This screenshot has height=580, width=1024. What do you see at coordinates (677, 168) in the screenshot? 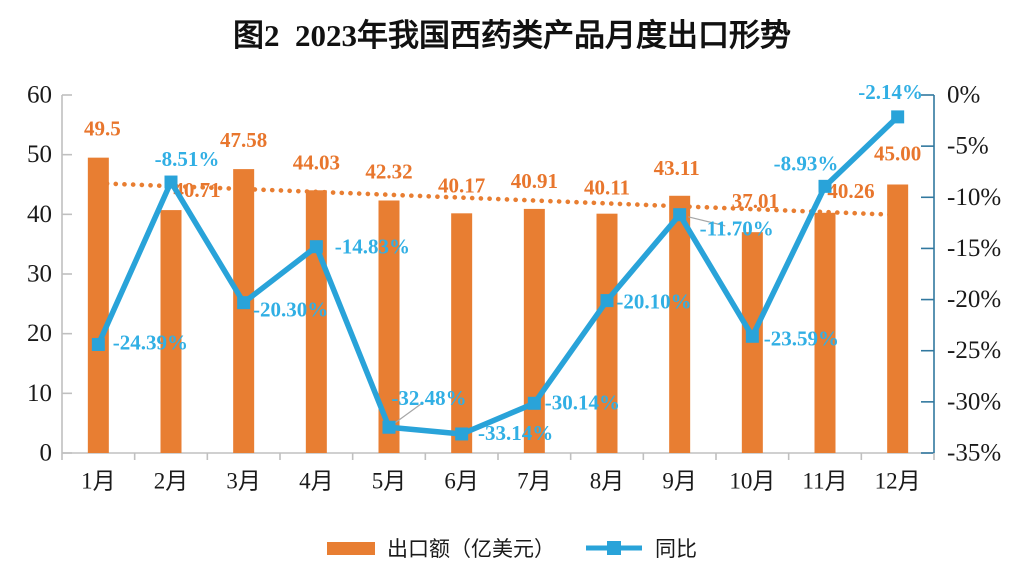
I see `bar-value-label: 43.11` at bounding box center [677, 168].